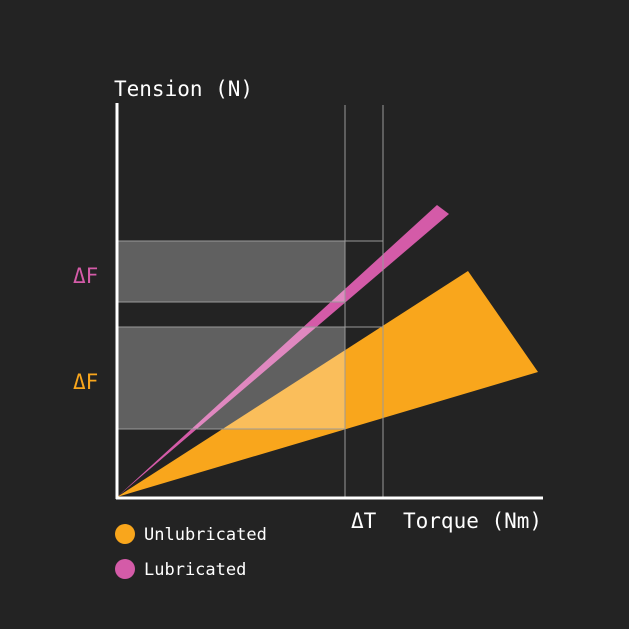  I want to click on legend-label: Unlubricated, so click(205, 535).